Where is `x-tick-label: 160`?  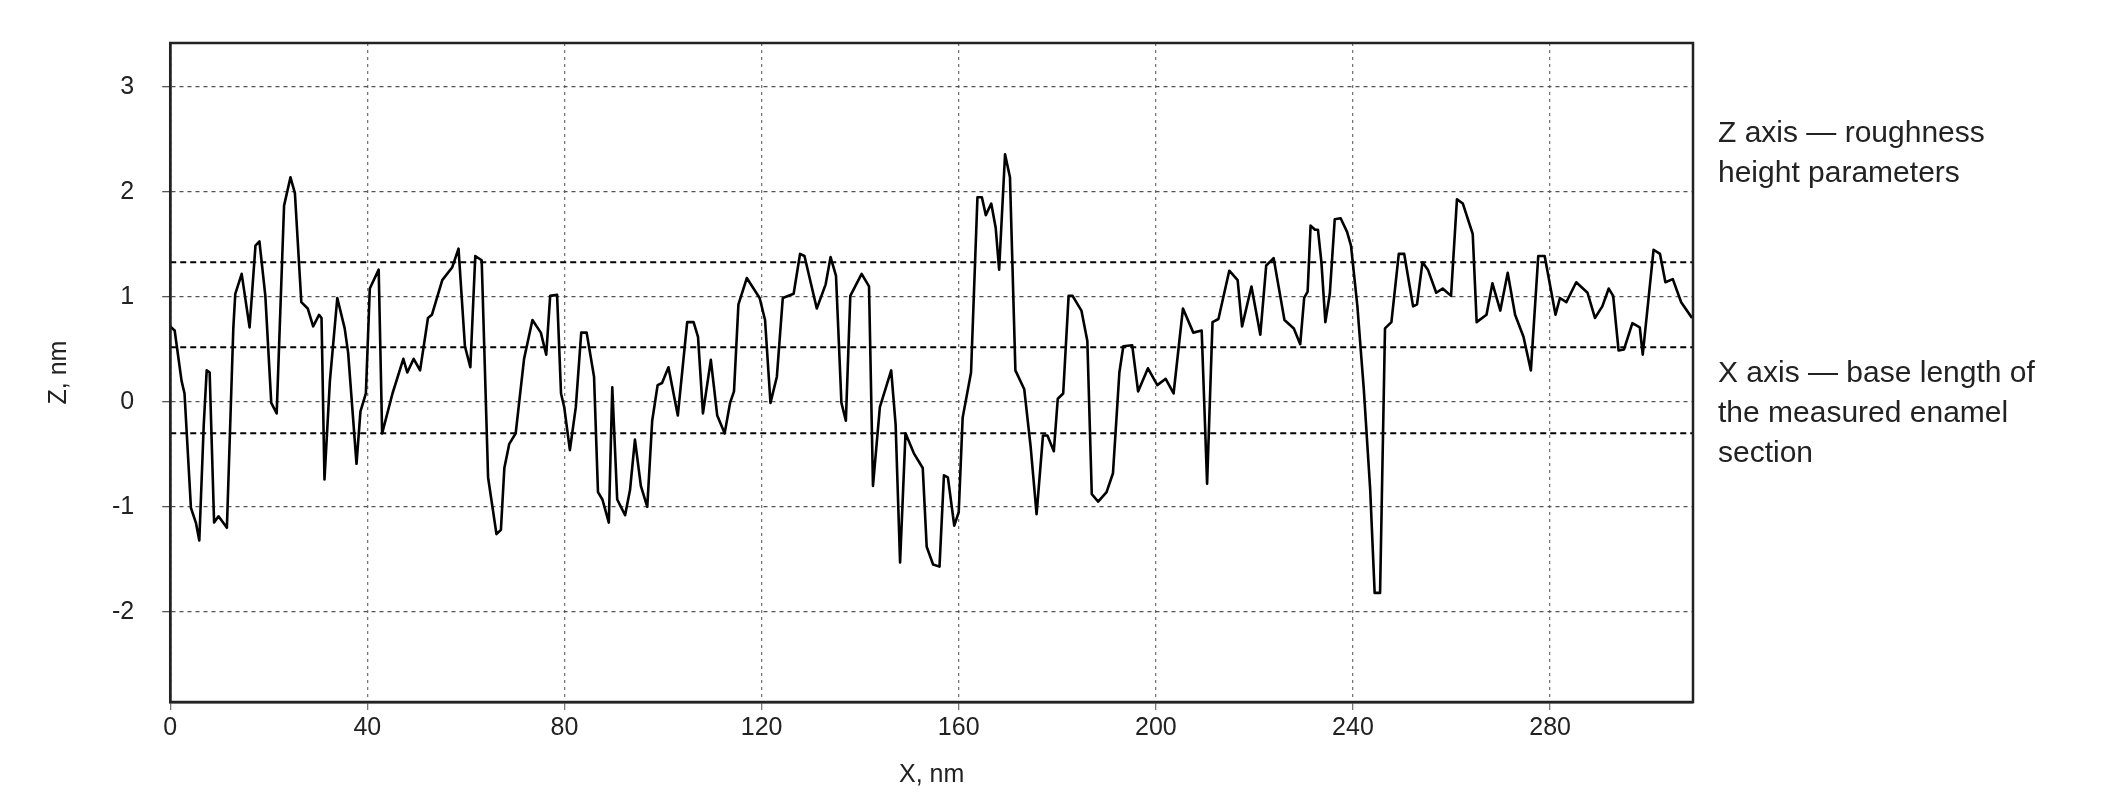 x-tick-label: 160 is located at coordinates (958, 725).